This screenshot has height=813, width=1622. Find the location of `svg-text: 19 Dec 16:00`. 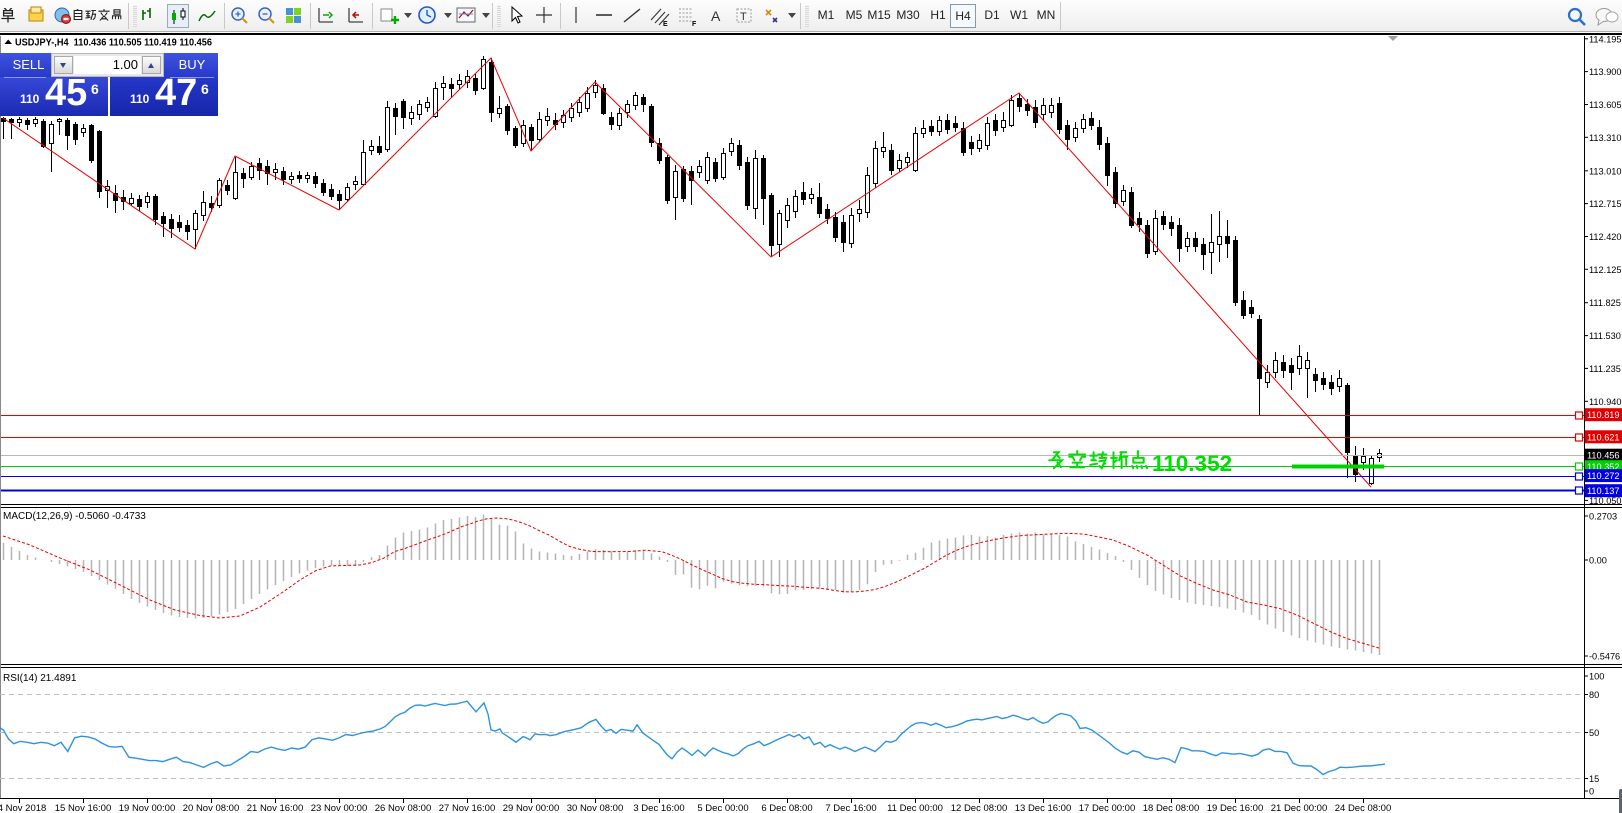

svg-text: 19 Dec 16:00 is located at coordinates (1235, 808).